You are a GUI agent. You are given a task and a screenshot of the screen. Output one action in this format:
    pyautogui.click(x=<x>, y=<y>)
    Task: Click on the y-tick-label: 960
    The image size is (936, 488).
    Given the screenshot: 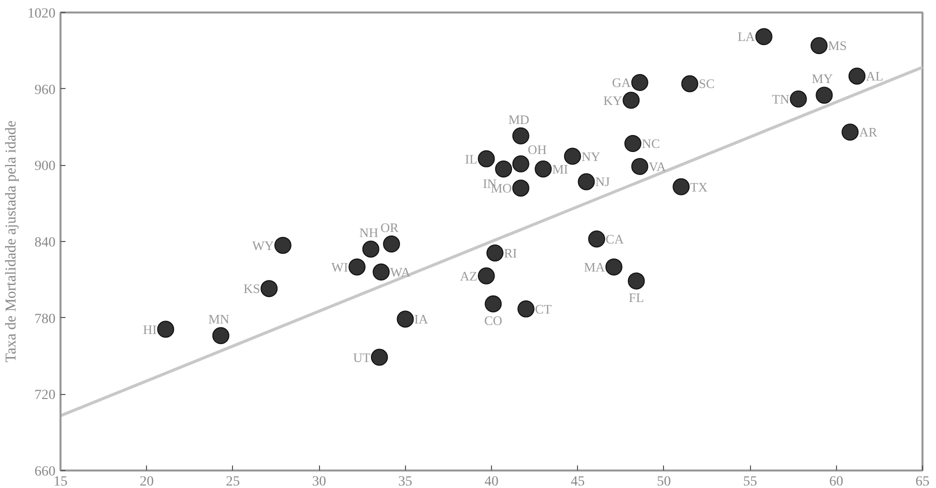 What is the action you would take?
    pyautogui.click(x=45, y=90)
    